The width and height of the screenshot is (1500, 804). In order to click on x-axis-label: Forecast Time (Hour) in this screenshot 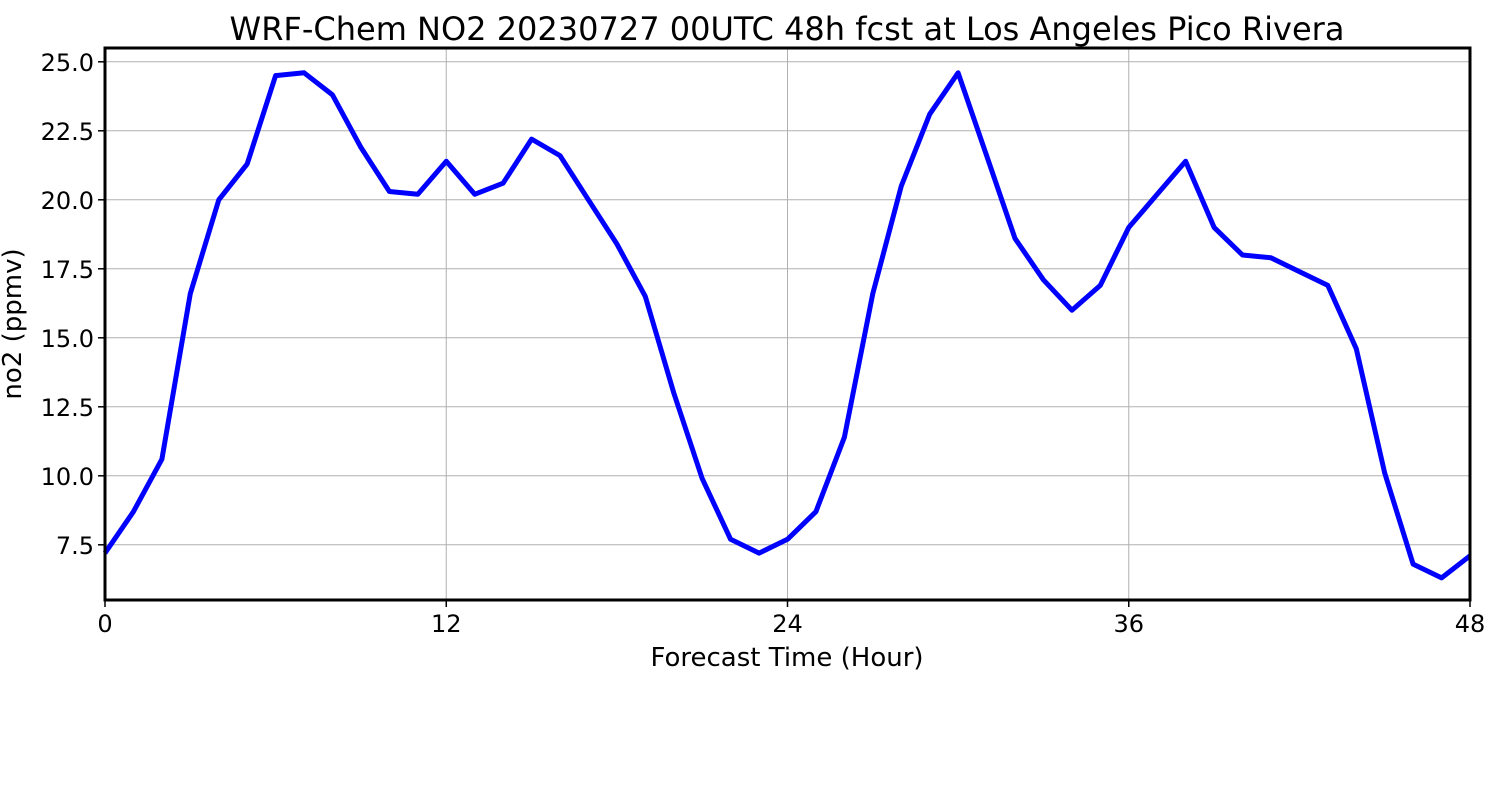, I will do `click(786, 658)`.